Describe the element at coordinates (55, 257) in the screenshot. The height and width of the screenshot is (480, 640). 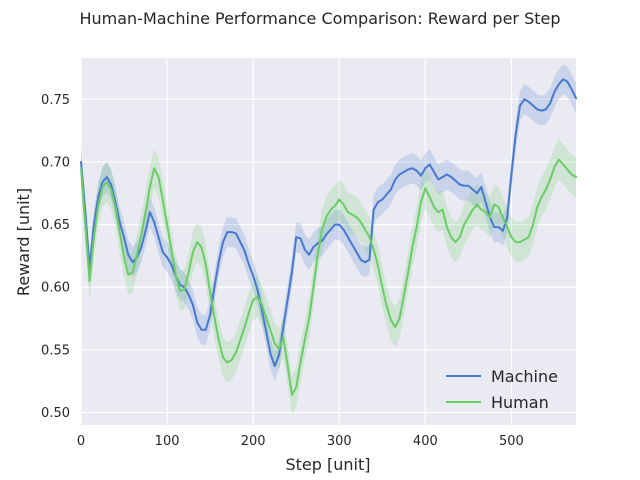
I see `y-axis-ticks: 0.50 0.55 0.60 0.65 0.70 0.75` at that location.